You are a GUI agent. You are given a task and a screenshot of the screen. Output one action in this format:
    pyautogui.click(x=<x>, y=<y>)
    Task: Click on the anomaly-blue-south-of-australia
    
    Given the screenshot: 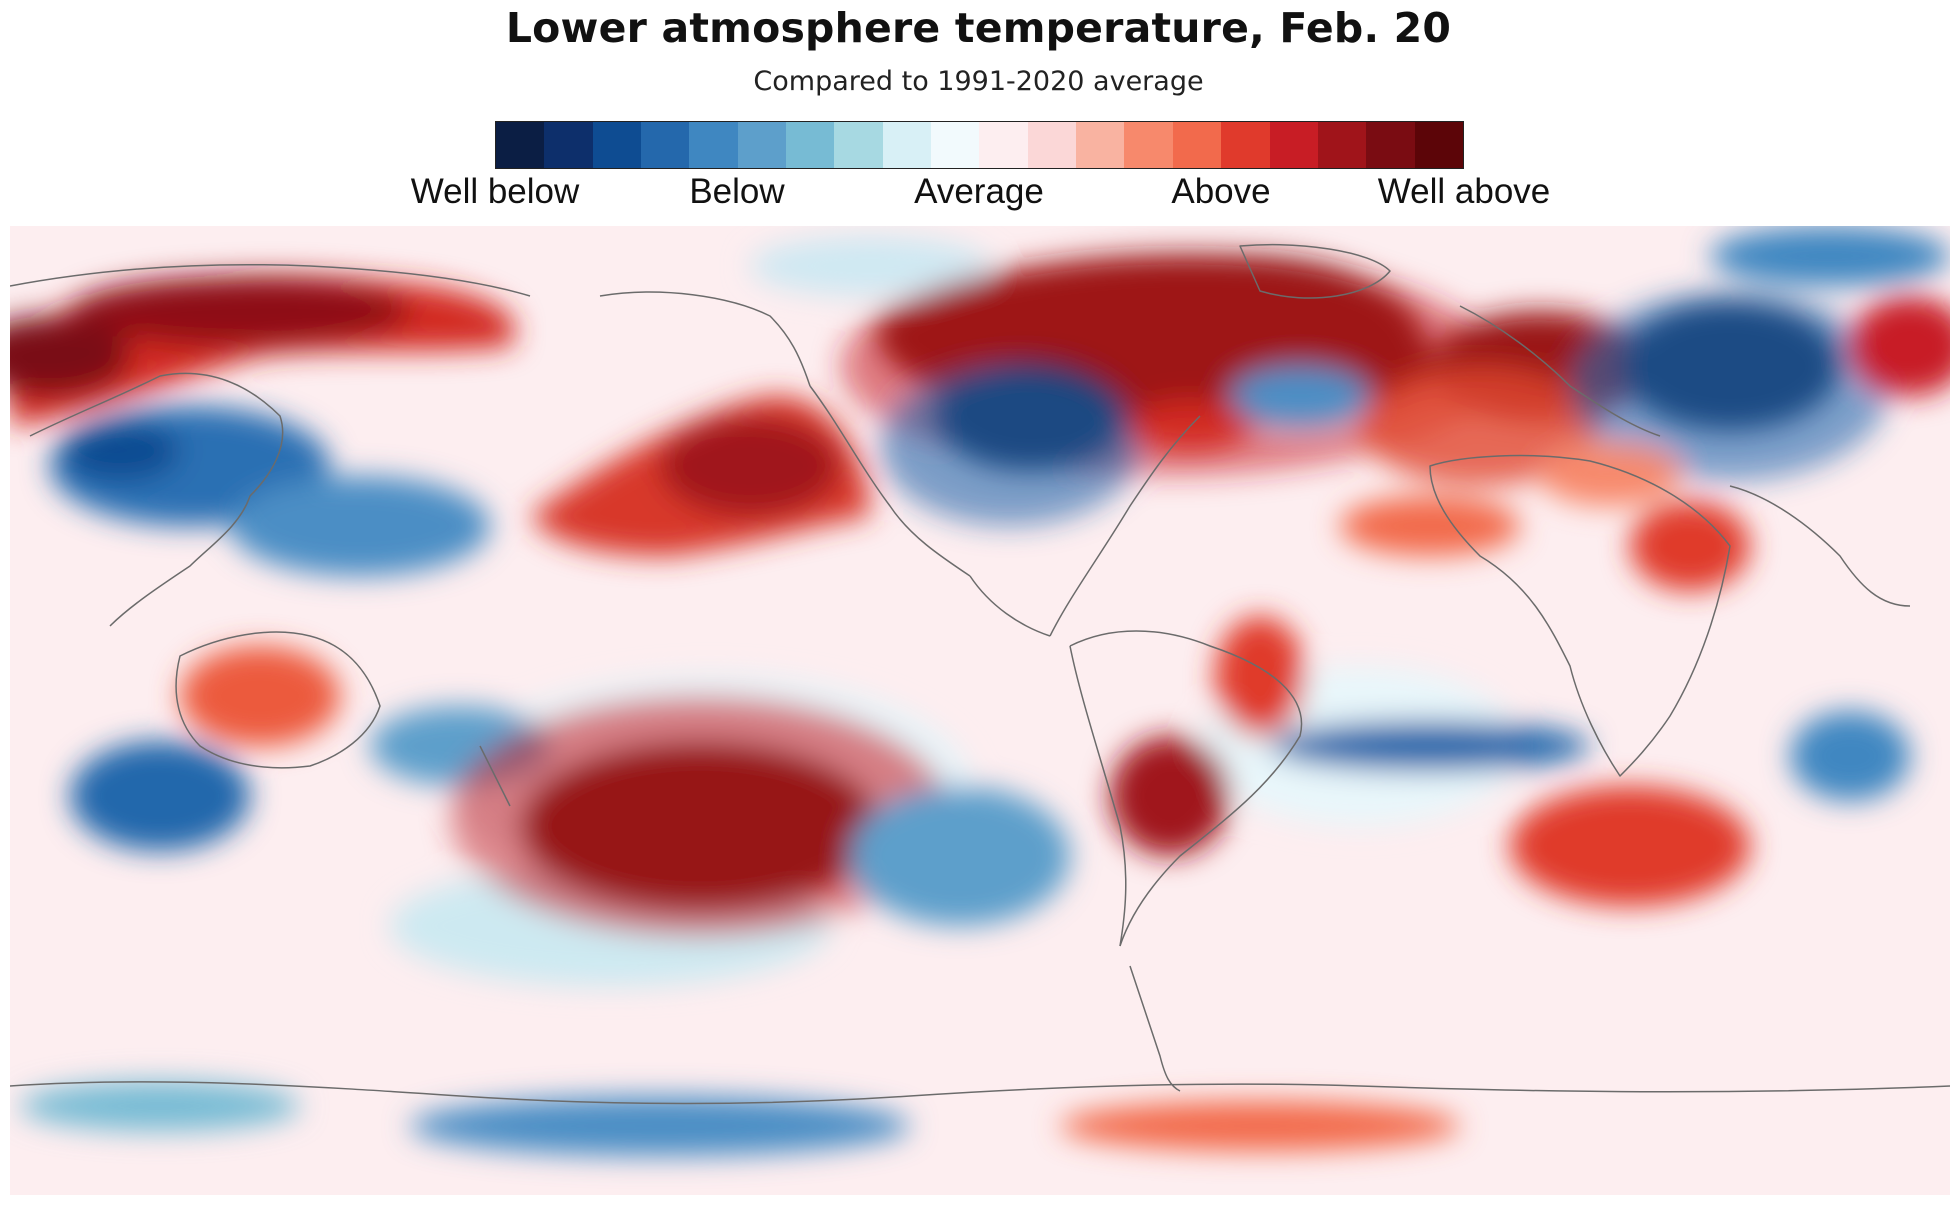 What is the action you would take?
    pyautogui.click(x=160, y=796)
    